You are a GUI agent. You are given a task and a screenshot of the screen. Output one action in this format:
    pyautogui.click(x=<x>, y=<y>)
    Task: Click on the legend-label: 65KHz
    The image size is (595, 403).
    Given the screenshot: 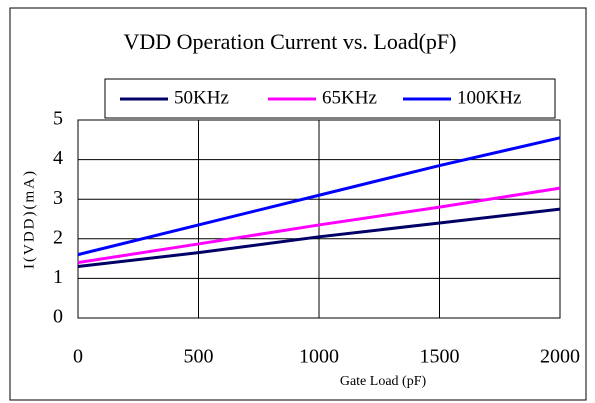 What is the action you would take?
    pyautogui.click(x=349, y=97)
    